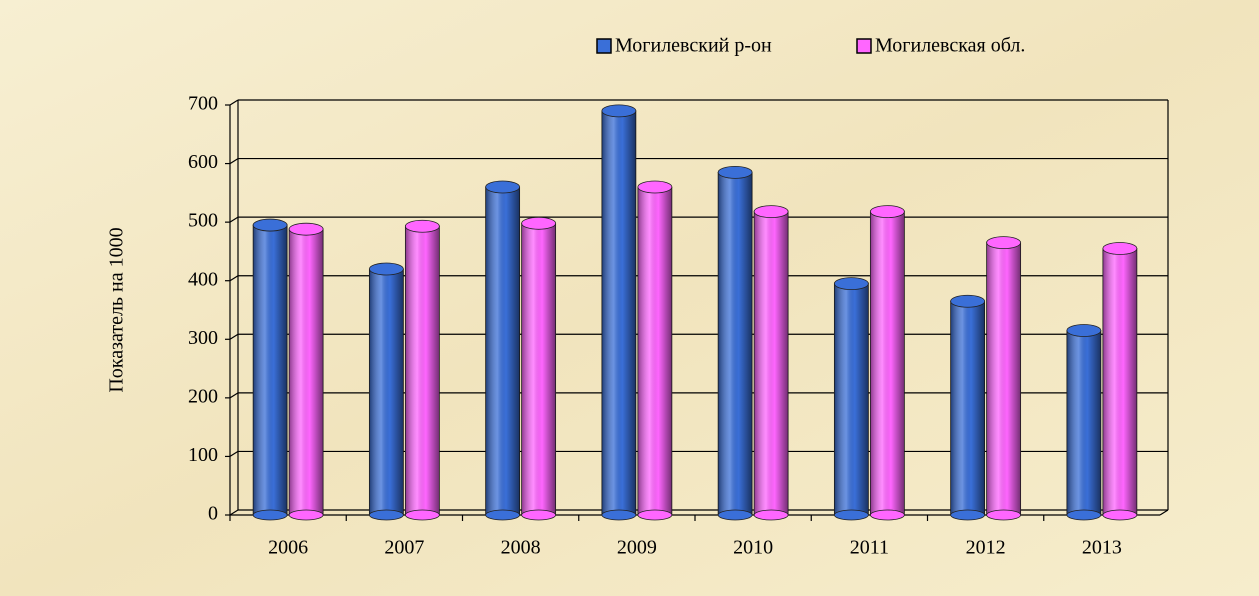 Image resolution: width=1259 pixels, height=596 pixels. Describe the element at coordinates (1102, 548) in the screenshot. I see `x-tick-label: 2013` at that location.